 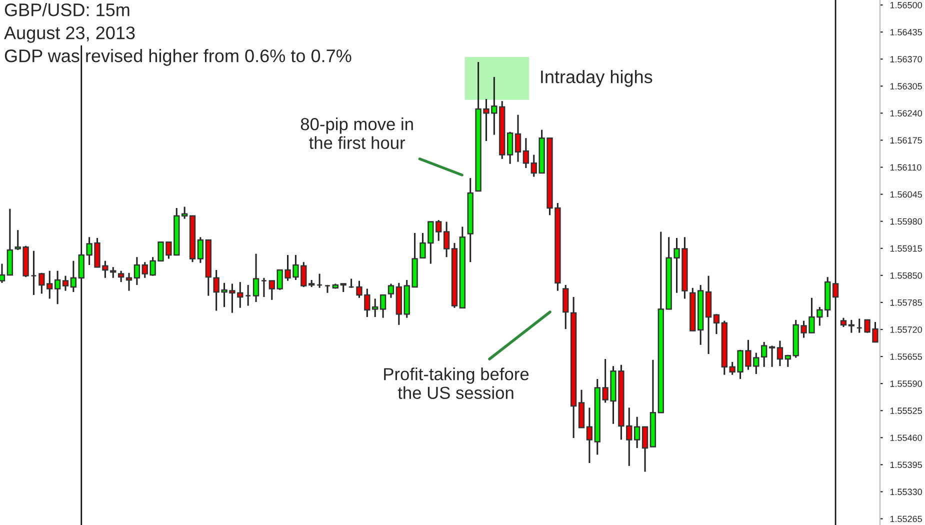 I want to click on y-tick-label: 1.55915, so click(x=906, y=248).